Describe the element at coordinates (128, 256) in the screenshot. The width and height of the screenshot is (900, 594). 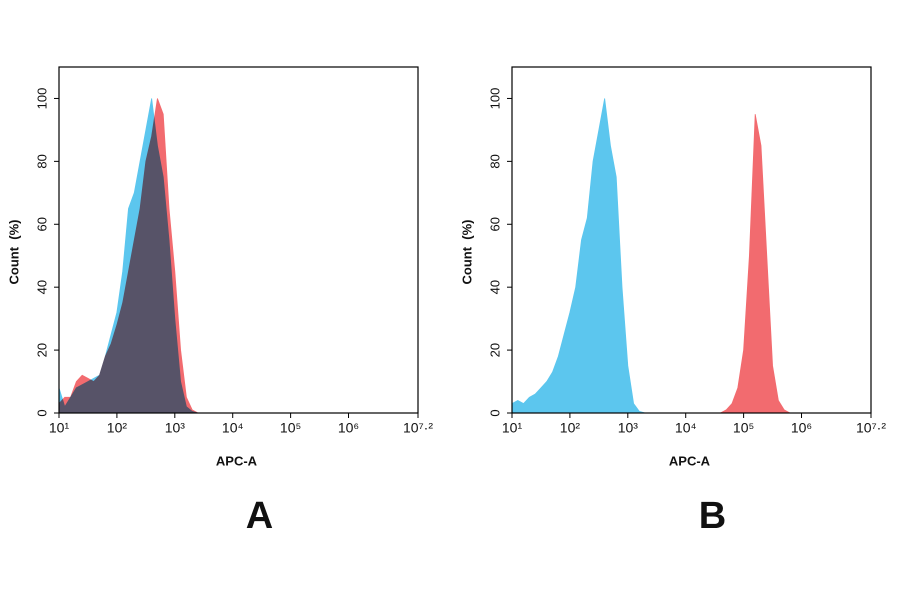
I see `histogram-area` at that location.